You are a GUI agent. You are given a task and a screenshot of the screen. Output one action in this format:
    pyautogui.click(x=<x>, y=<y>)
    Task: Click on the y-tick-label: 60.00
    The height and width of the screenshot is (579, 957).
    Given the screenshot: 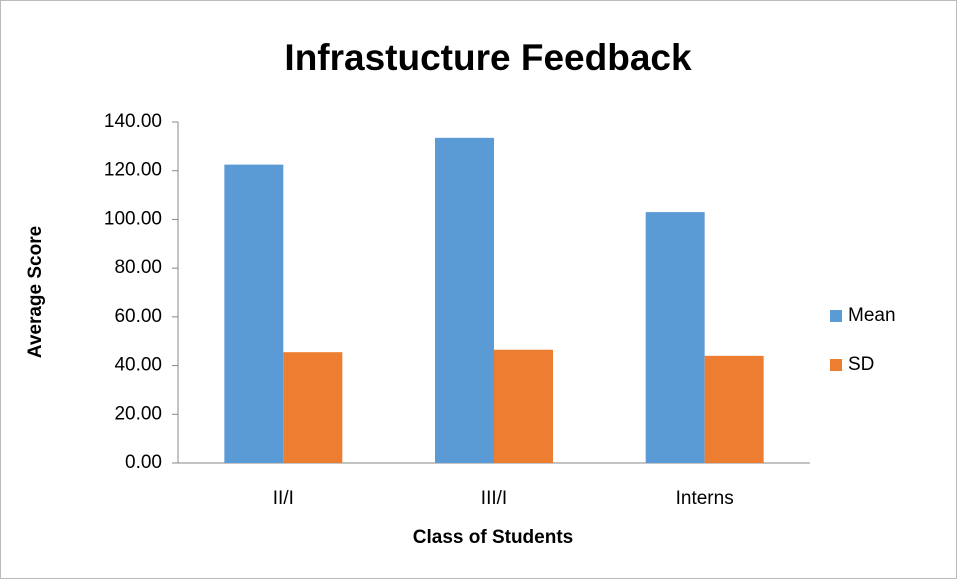 What is the action you would take?
    pyautogui.click(x=138, y=316)
    